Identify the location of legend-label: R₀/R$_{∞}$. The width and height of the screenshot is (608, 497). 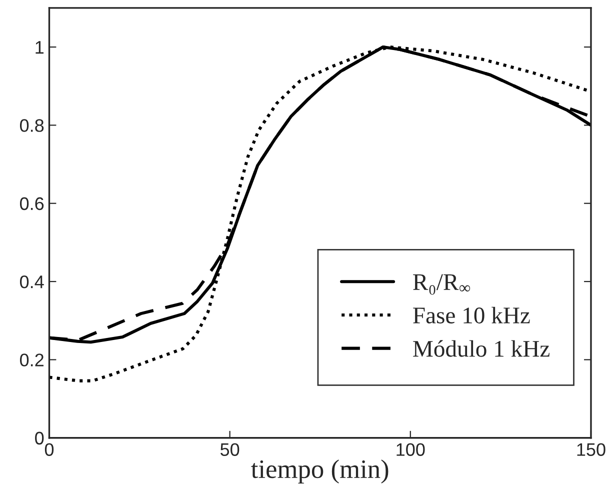
(441, 284).